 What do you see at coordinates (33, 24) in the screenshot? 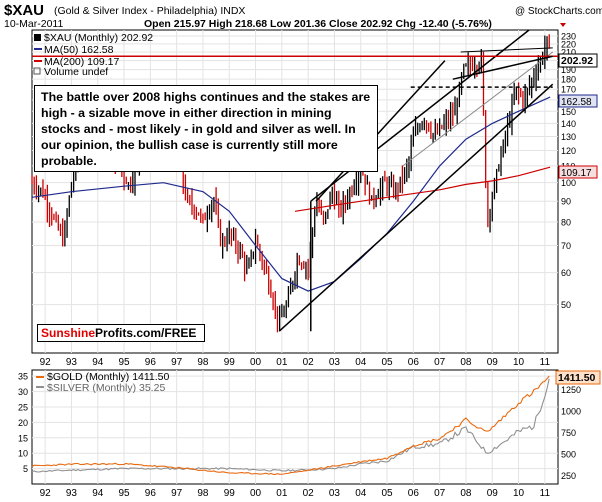
I see `chart-date: 10-Mar-2011` at bounding box center [33, 24].